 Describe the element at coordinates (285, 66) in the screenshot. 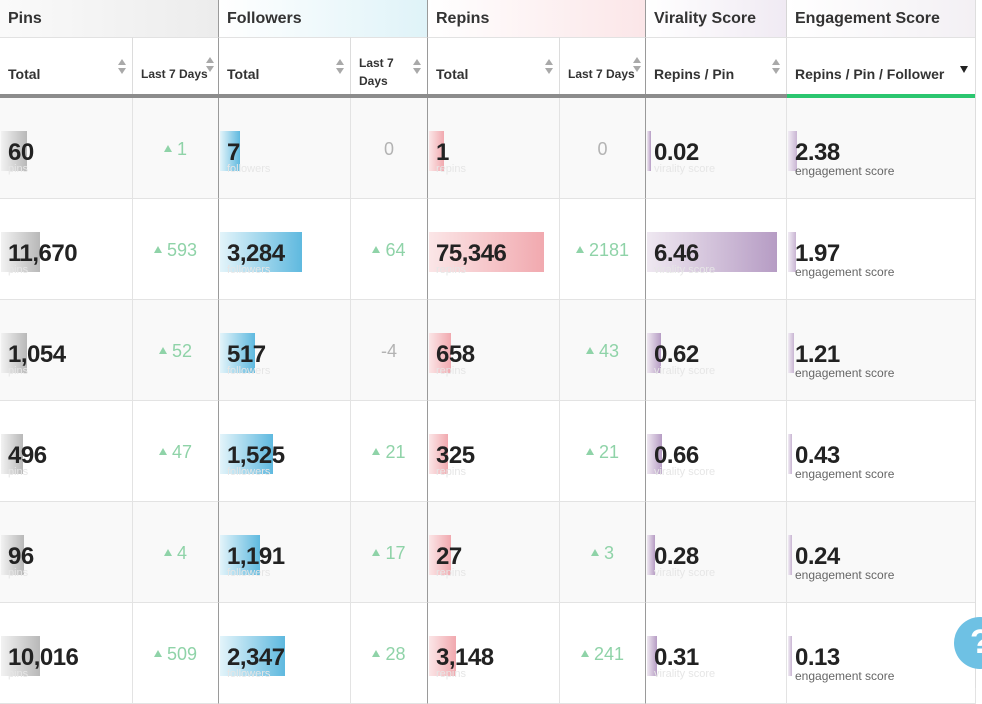

I see `sort-header-followers-total: Total` at that location.